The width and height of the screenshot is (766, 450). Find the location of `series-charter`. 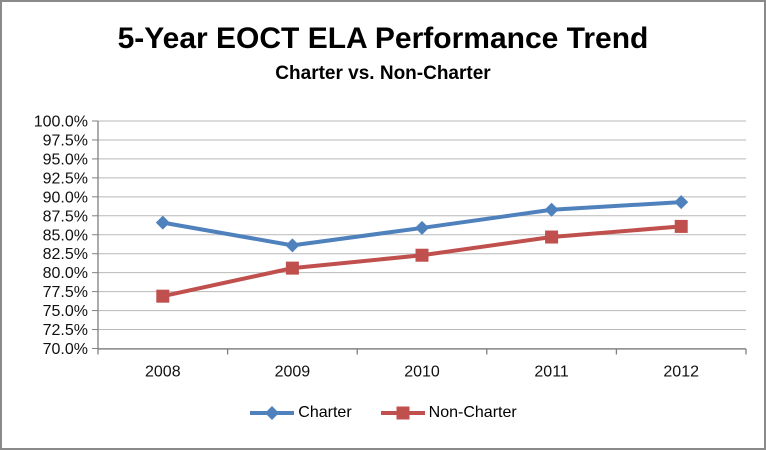

series-charter is located at coordinates (422, 224).